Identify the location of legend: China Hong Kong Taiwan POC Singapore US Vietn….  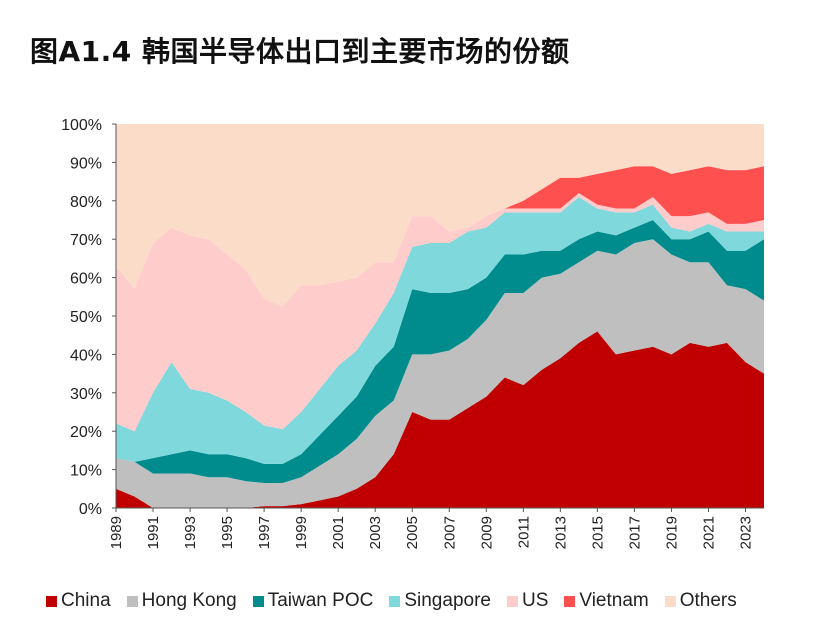
(391, 601).